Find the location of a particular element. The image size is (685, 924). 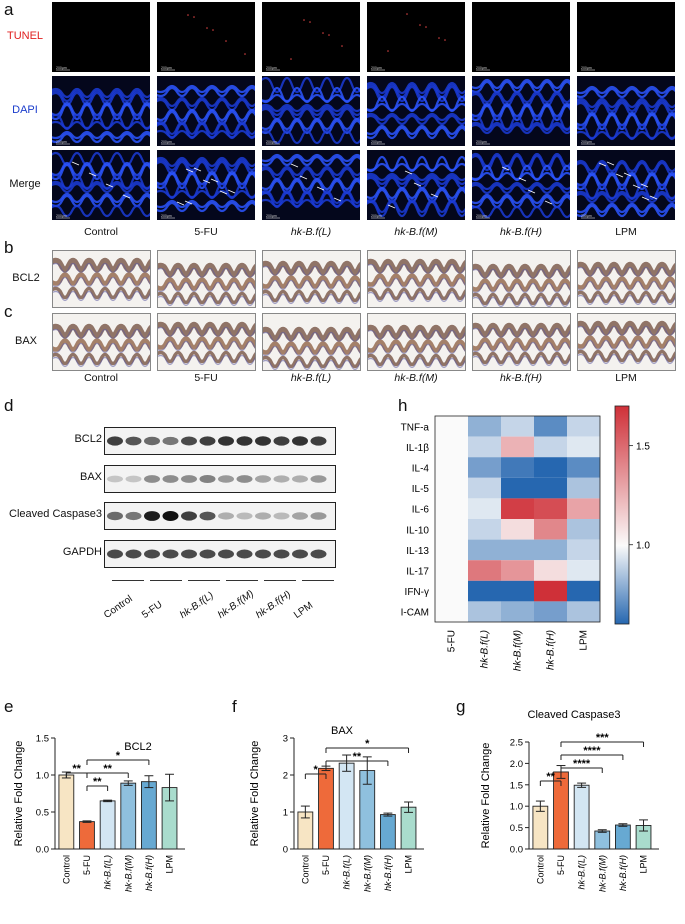

group-label-a: Control is located at coordinates (101, 232).